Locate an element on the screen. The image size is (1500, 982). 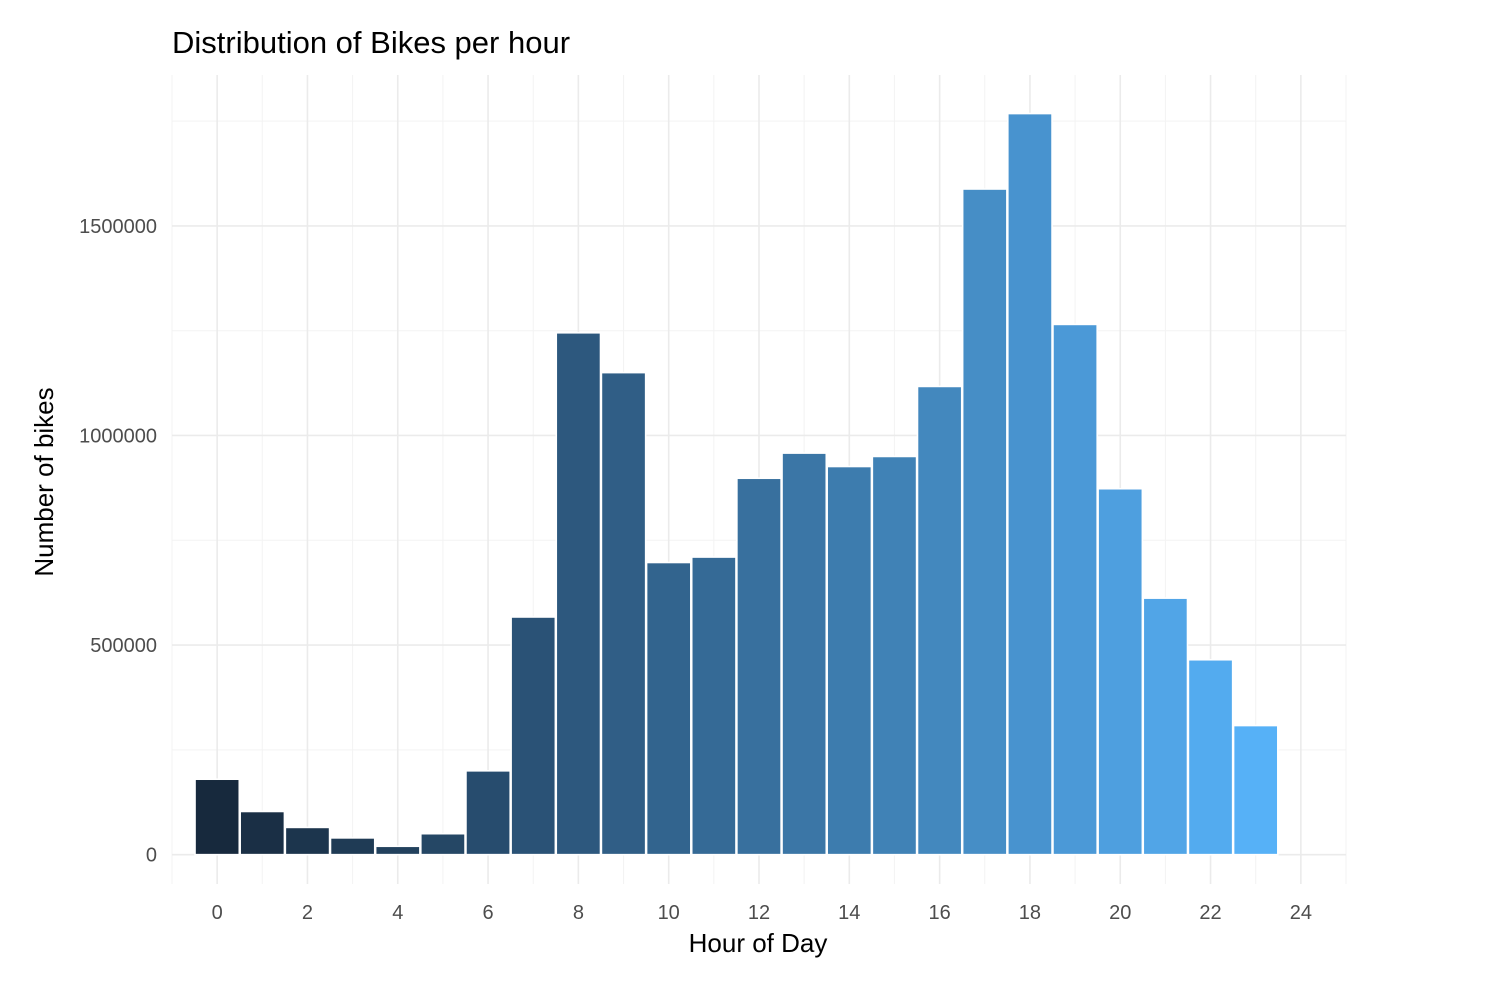
x-tick-label: 14 is located at coordinates (849, 913).